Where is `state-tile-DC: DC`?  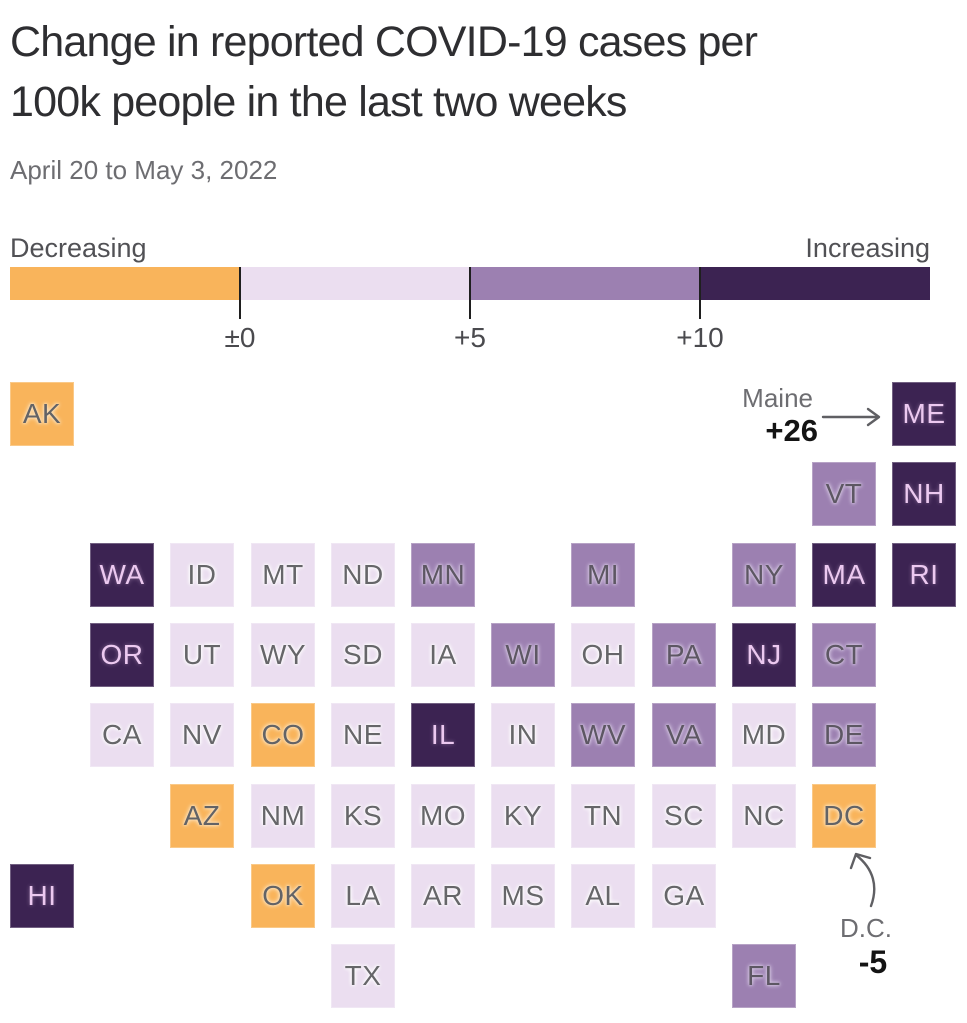
state-tile-DC: DC is located at coordinates (844, 816).